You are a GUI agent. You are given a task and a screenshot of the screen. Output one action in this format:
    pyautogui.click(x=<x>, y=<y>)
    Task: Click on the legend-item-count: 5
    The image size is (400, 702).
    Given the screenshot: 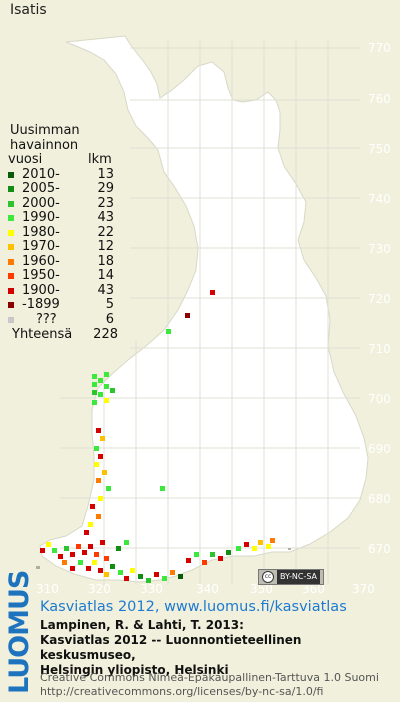 What is the action you would take?
    pyautogui.click(x=109, y=304)
    